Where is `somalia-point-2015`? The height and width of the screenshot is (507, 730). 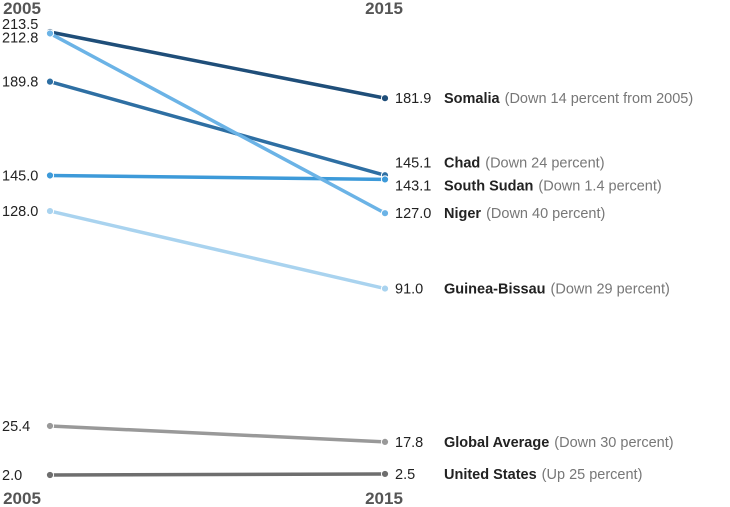 somalia-point-2015 is located at coordinates (385, 98).